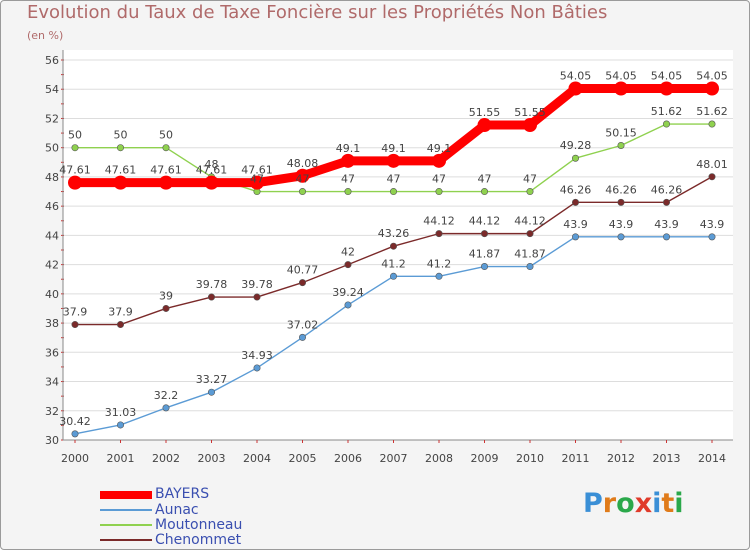  Describe the element at coordinates (52, 235) in the screenshot. I see `y-tick-label: 44` at that location.